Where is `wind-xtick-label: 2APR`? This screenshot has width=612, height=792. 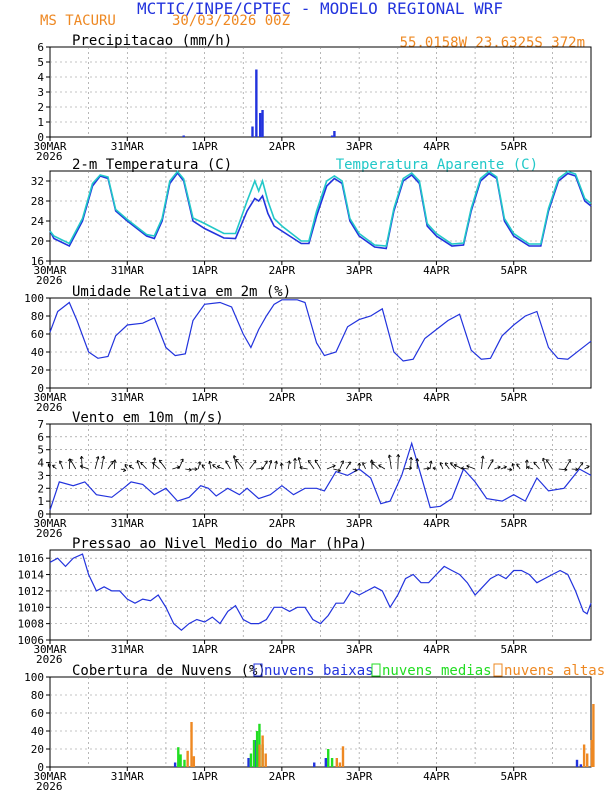
wind-xtick-label: 2APR is located at coordinates (282, 523).